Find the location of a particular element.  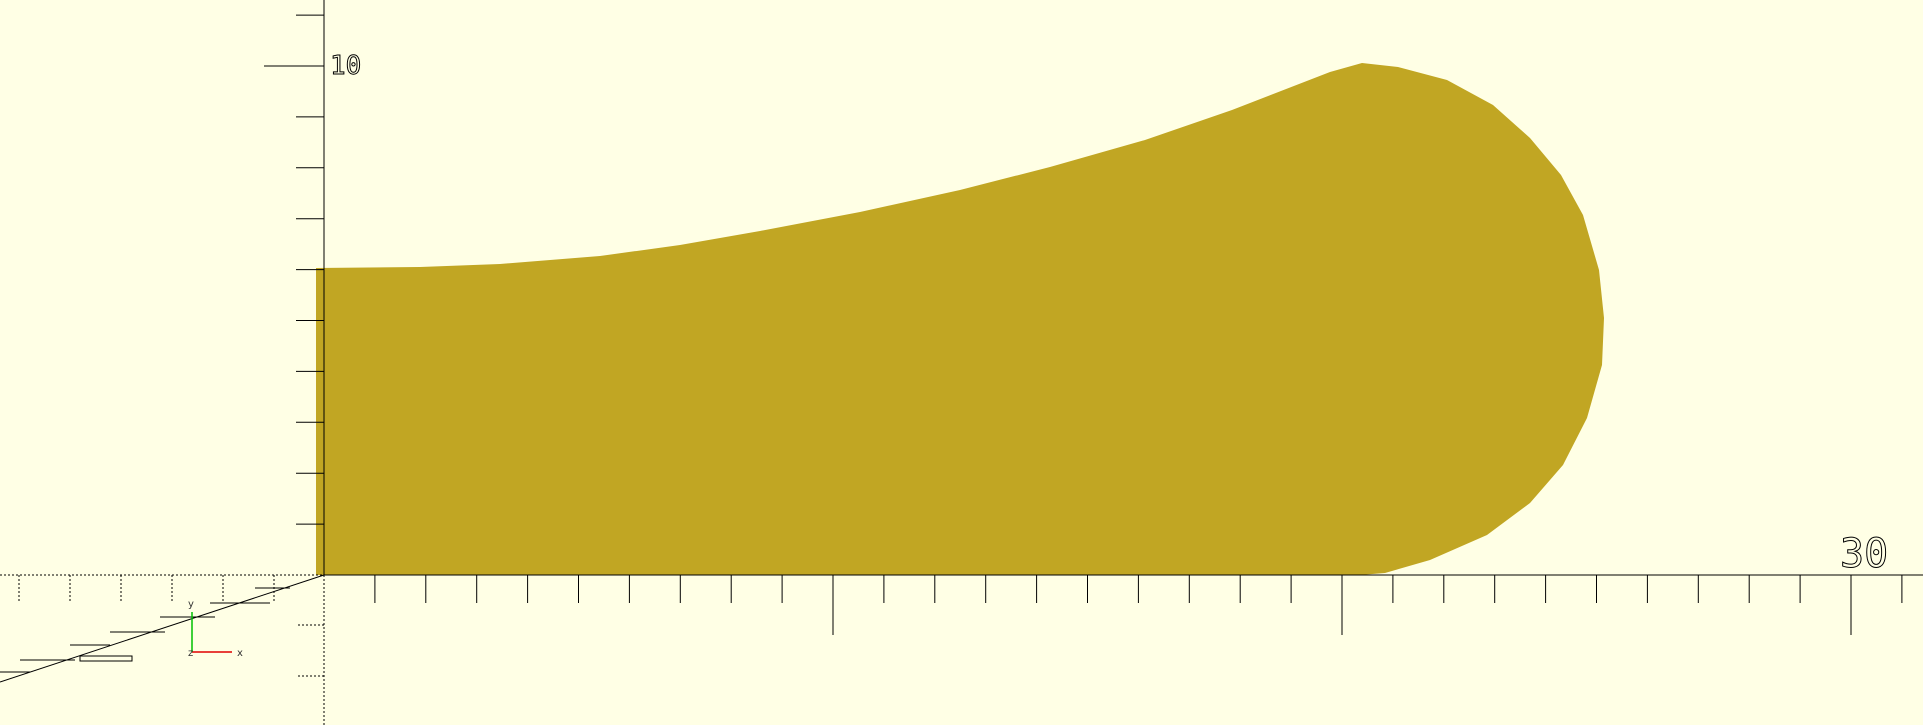

x-axis is located at coordinates (1123, 604).